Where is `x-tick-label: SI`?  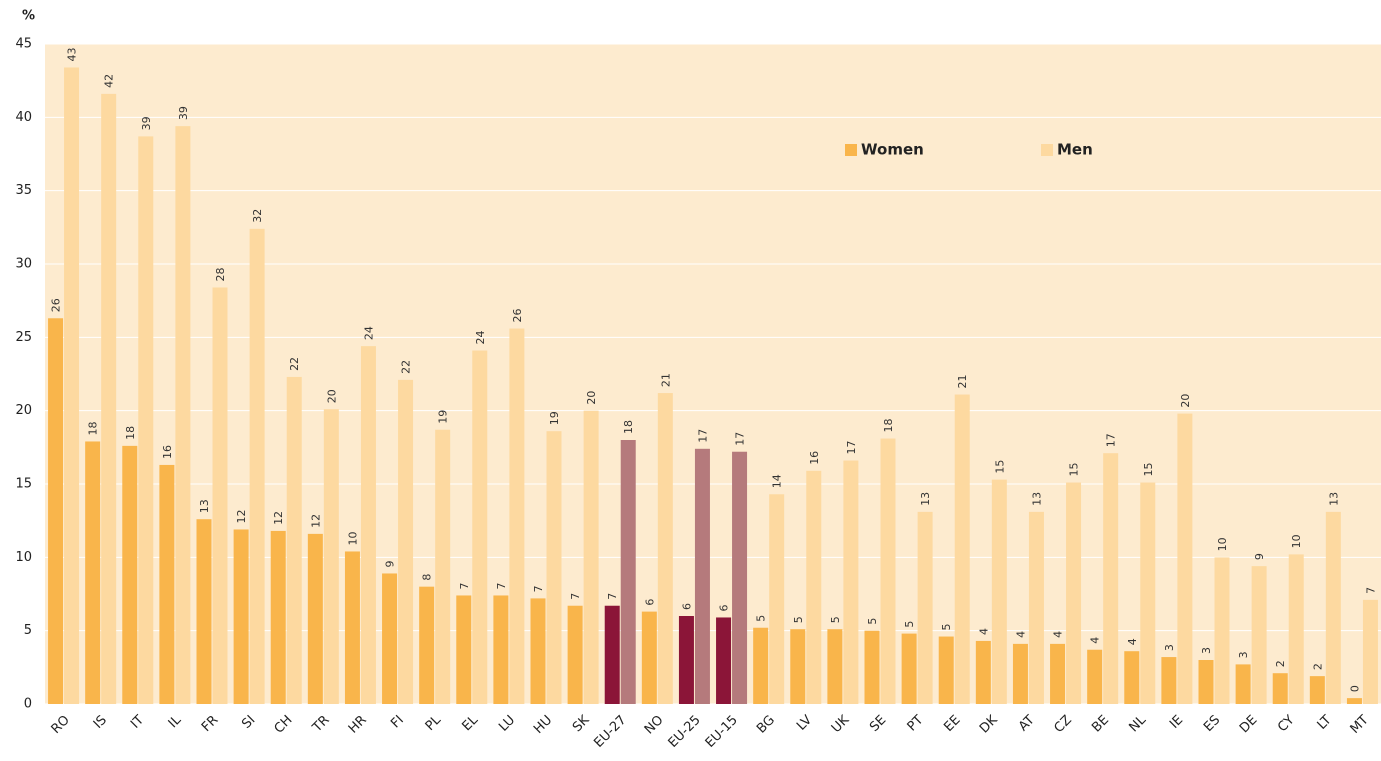 x-tick-label: SI is located at coordinates (248, 722).